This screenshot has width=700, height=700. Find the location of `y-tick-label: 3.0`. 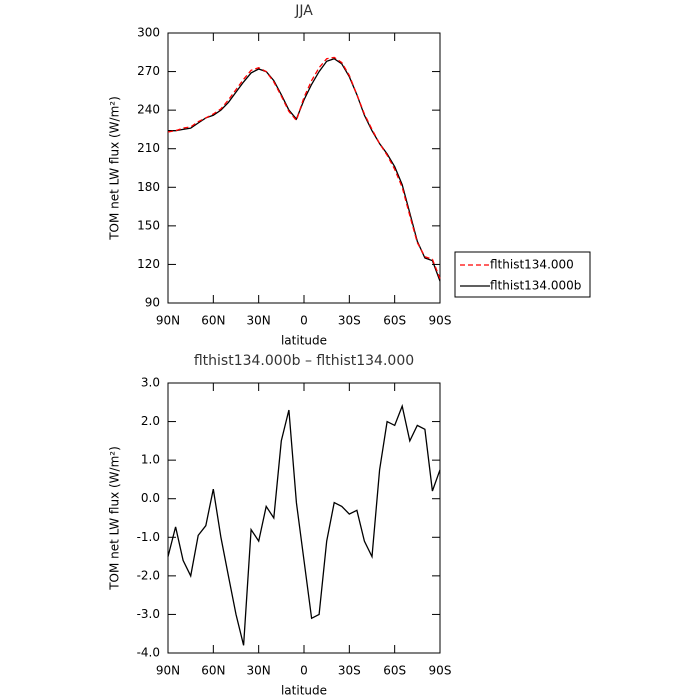

y-tick-label: 3.0 is located at coordinates (150, 383).